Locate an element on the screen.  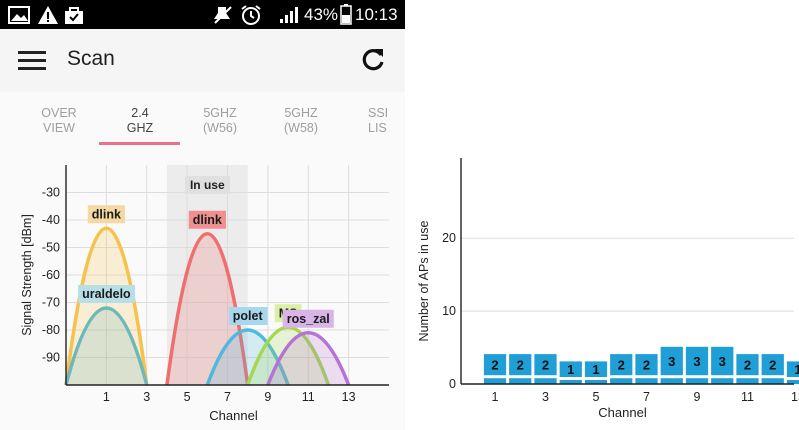
image-icon is located at coordinates (19, 14).